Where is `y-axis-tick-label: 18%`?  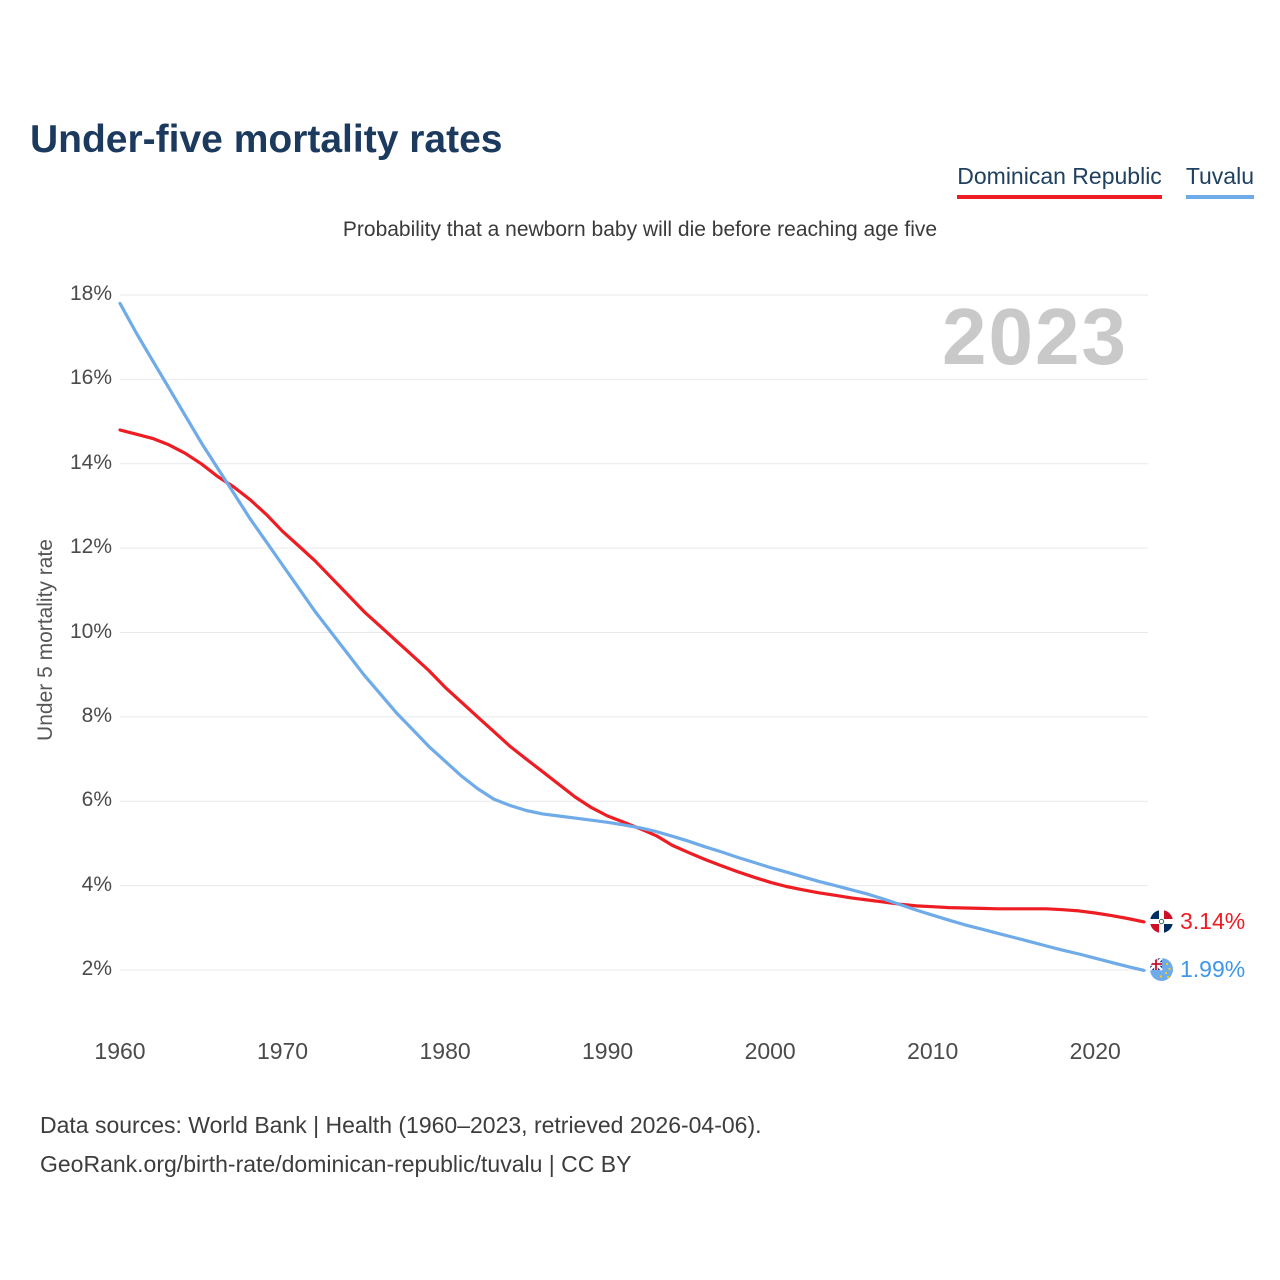 y-axis-tick-label: 18% is located at coordinates (90, 293).